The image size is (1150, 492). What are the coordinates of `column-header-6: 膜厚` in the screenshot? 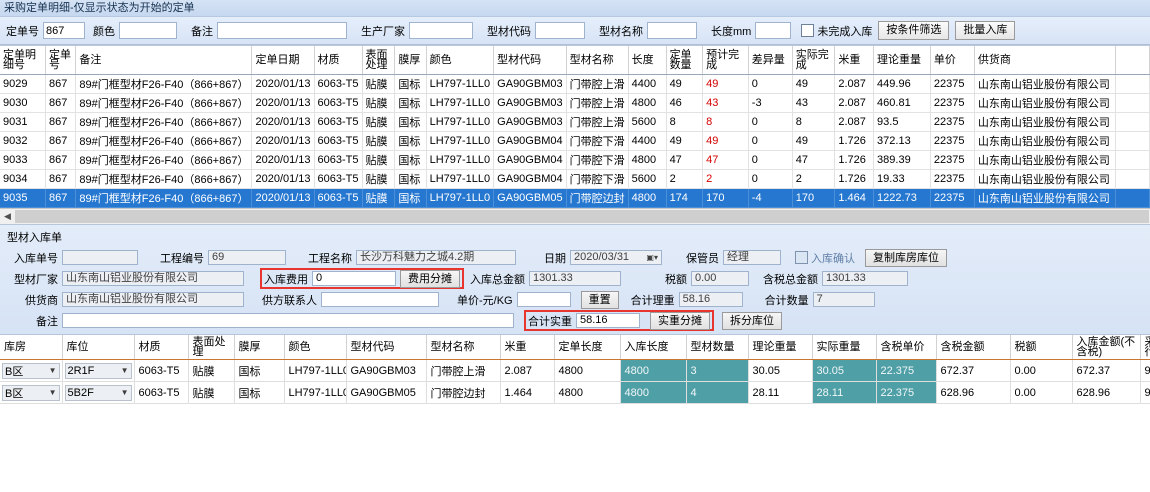 It's located at (410, 60).